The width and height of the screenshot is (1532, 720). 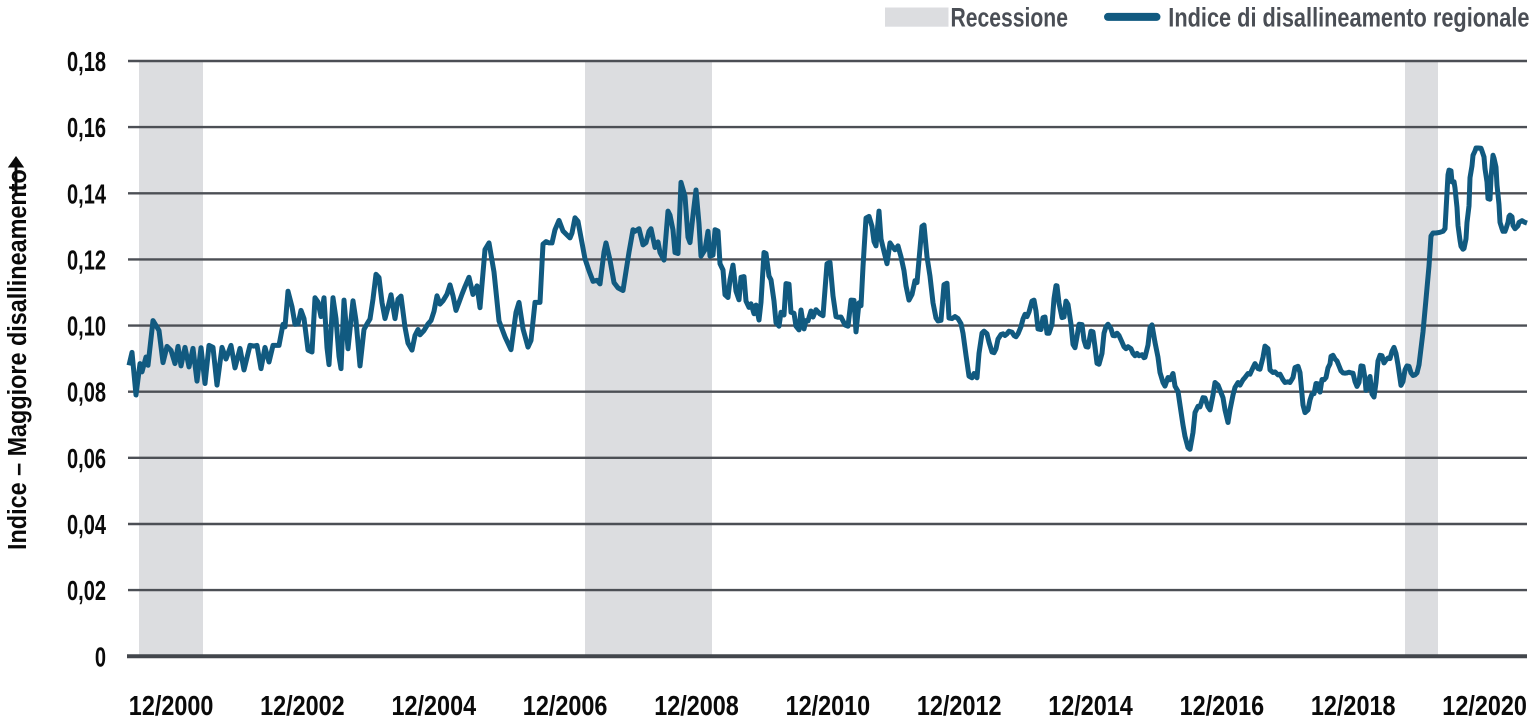 I want to click on svg-text: 0,02, so click(x=86, y=591).